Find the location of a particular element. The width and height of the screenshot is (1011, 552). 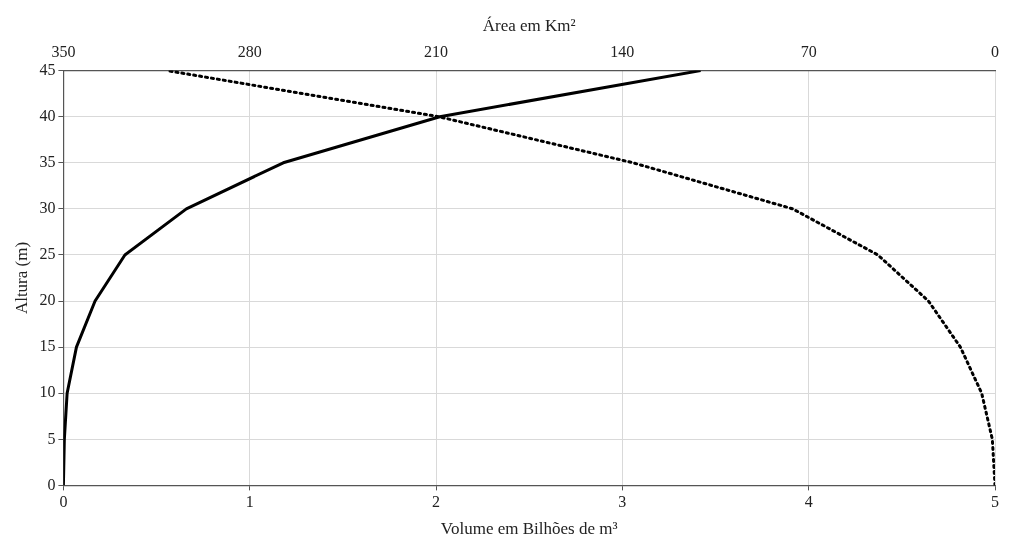

y-axis-title: Altura (m) is located at coordinates (21, 278).